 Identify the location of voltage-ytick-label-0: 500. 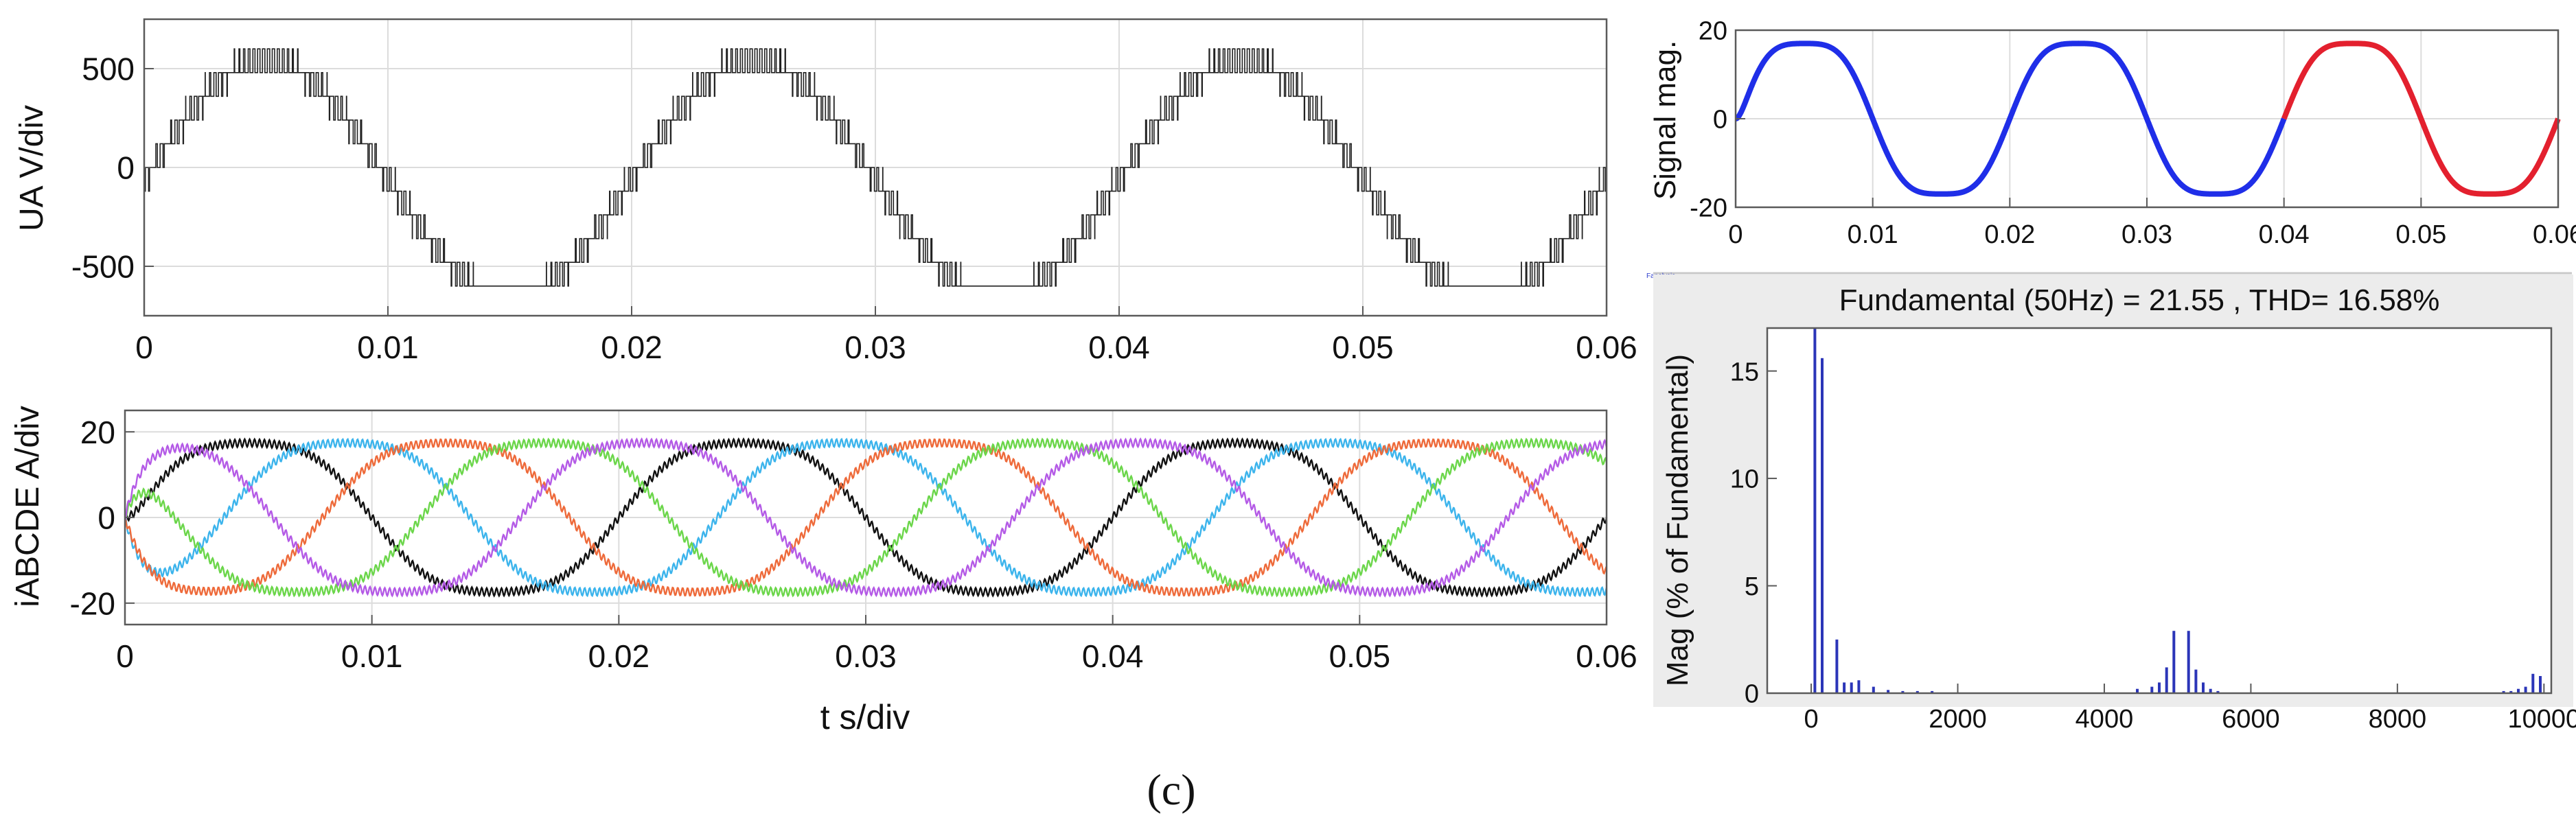
(108, 69).